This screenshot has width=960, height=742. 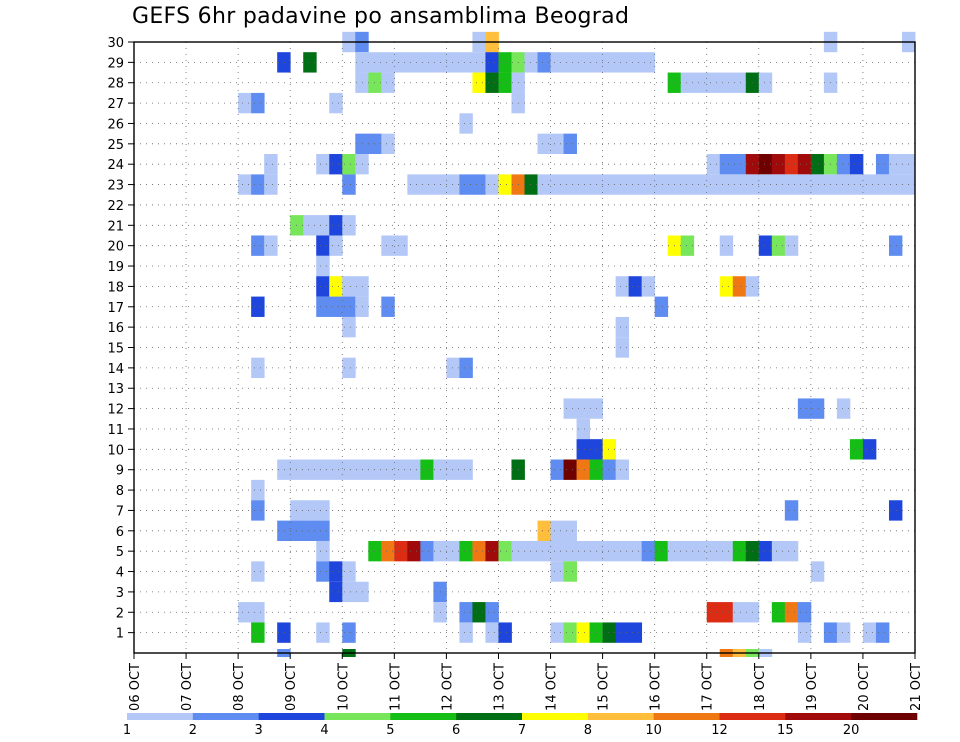 I want to click on x-tick-label: 10 OCT, so click(x=343, y=687).